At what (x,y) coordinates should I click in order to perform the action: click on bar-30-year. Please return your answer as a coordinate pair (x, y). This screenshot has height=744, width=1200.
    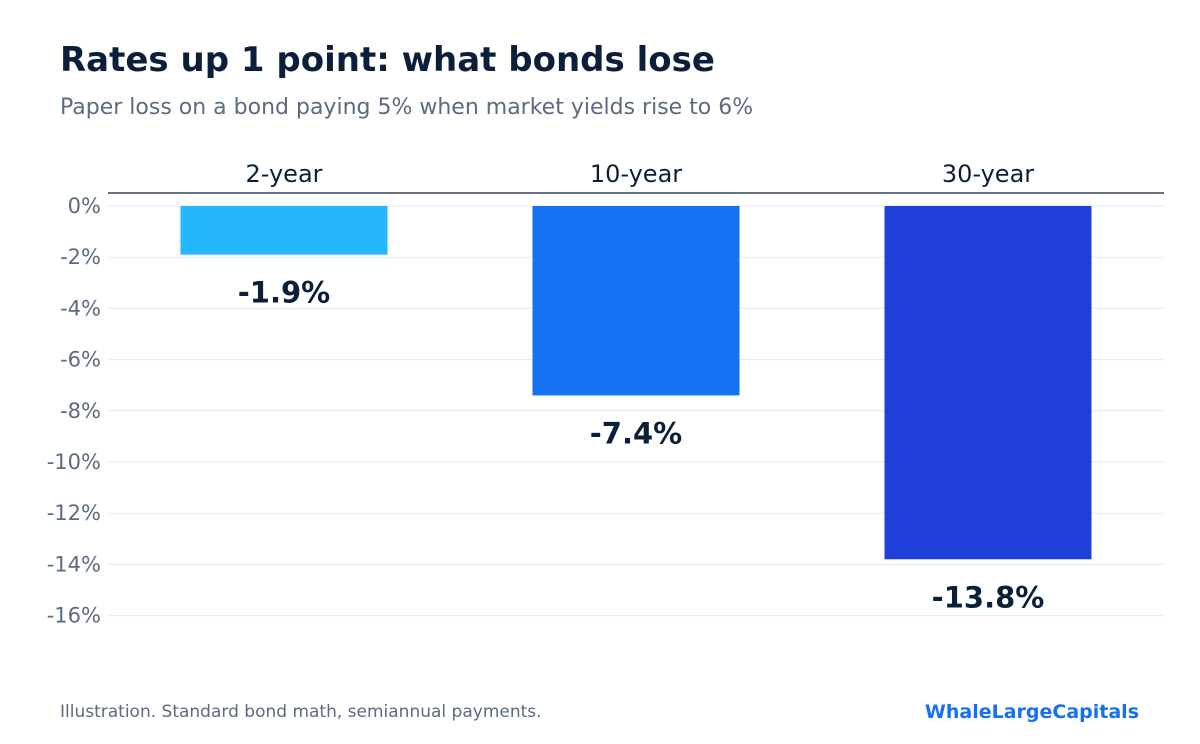
    Looking at the image, I should click on (988, 383).